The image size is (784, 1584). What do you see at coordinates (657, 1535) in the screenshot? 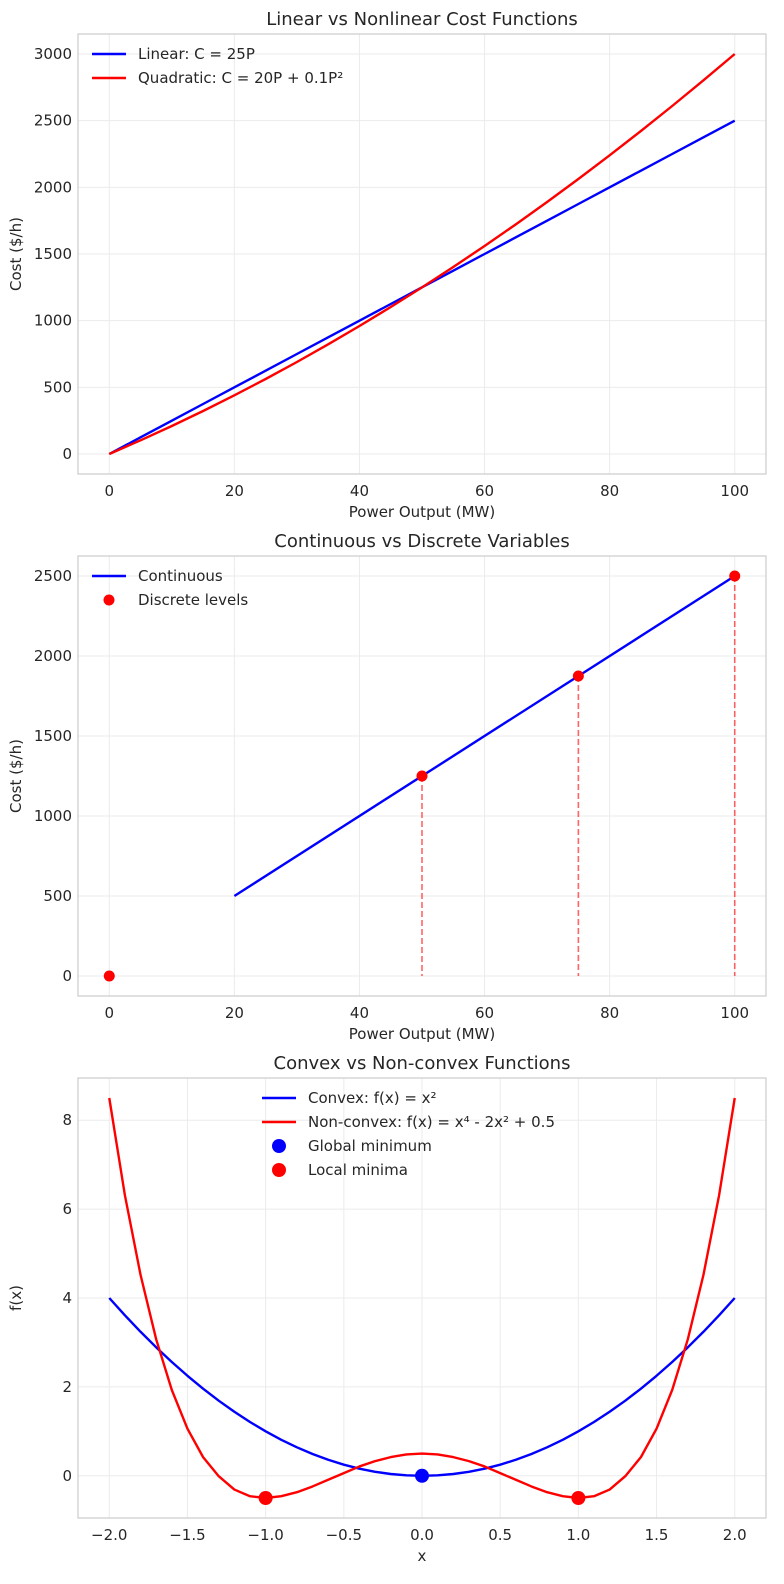
I see `x-tick-label: 1.5` at bounding box center [657, 1535].